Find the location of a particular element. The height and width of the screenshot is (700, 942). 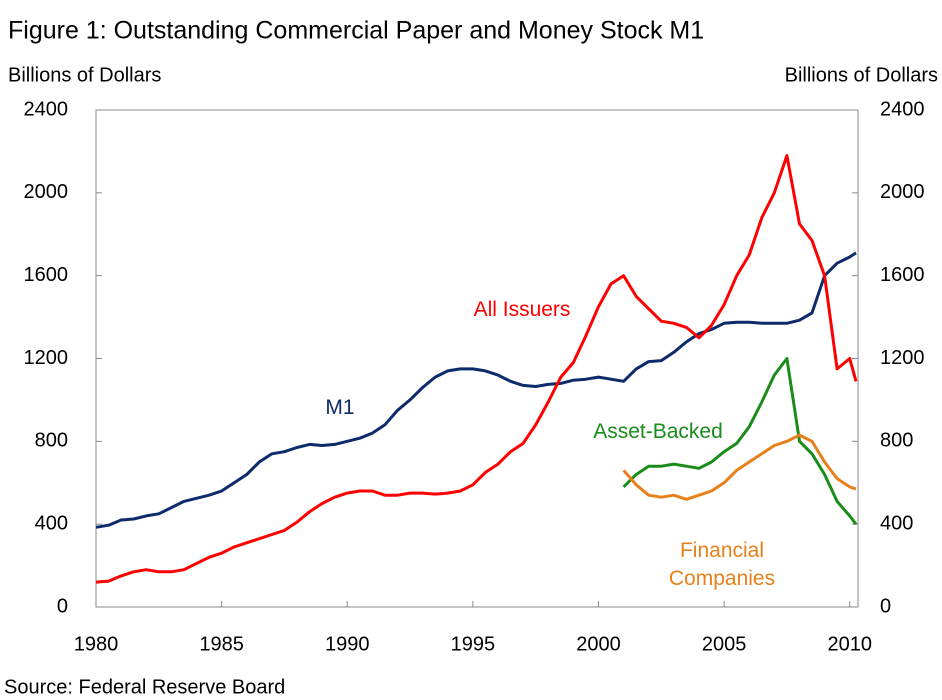

y2-tick-label: 2400 is located at coordinates (902, 109).